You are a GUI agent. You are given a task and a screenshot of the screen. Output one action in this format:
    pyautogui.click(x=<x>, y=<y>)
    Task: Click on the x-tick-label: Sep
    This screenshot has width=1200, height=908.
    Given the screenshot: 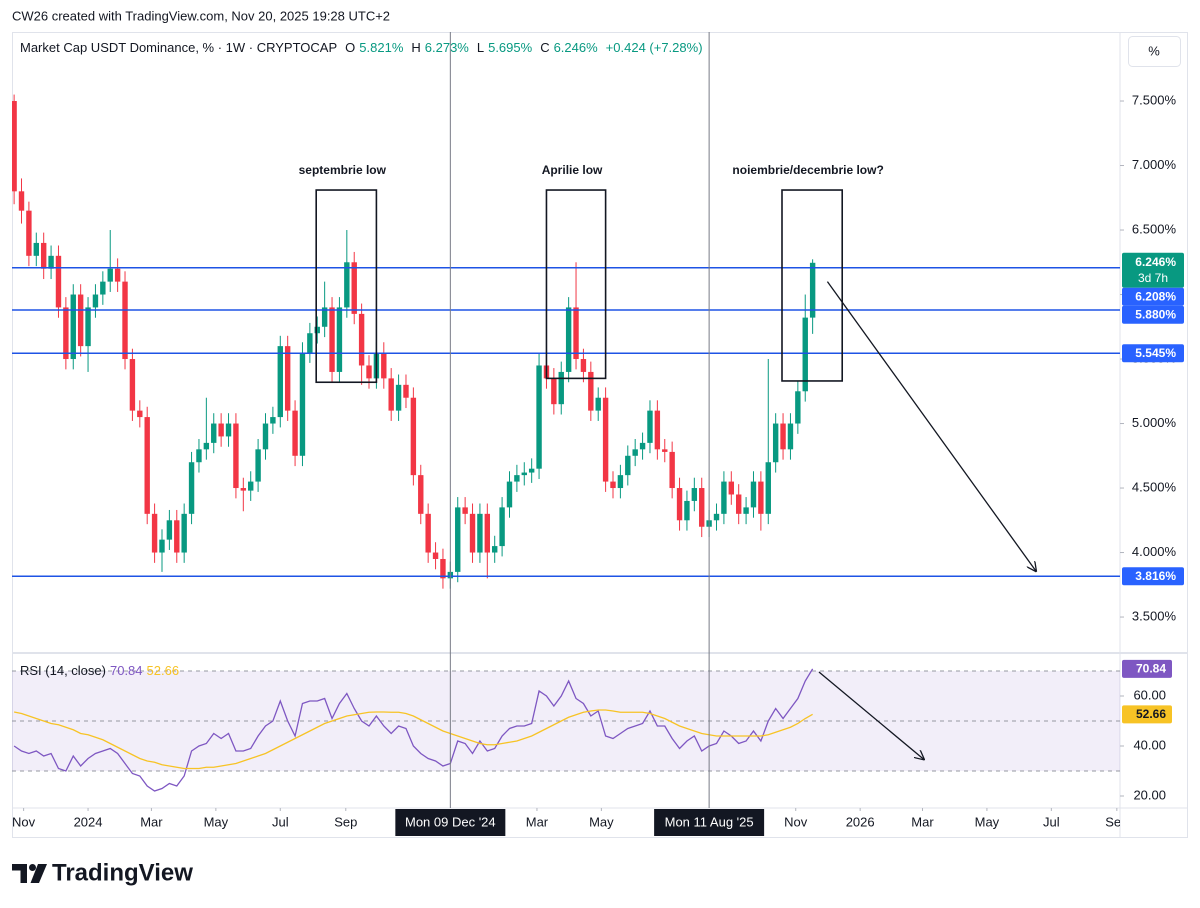 What is the action you would take?
    pyautogui.click(x=345, y=821)
    